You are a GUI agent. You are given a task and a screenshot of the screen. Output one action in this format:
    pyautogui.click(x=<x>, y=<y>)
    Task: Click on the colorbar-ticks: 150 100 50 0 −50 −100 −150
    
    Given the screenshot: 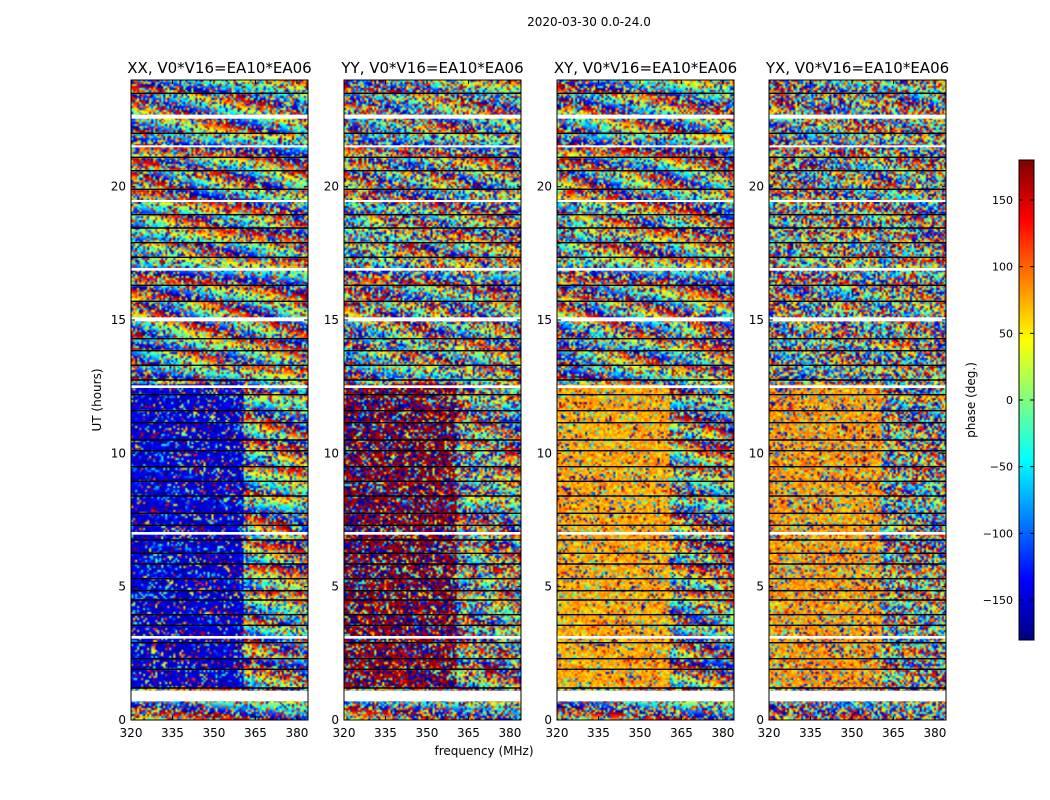 What is the action you would take?
    pyautogui.click(x=1008, y=400)
    